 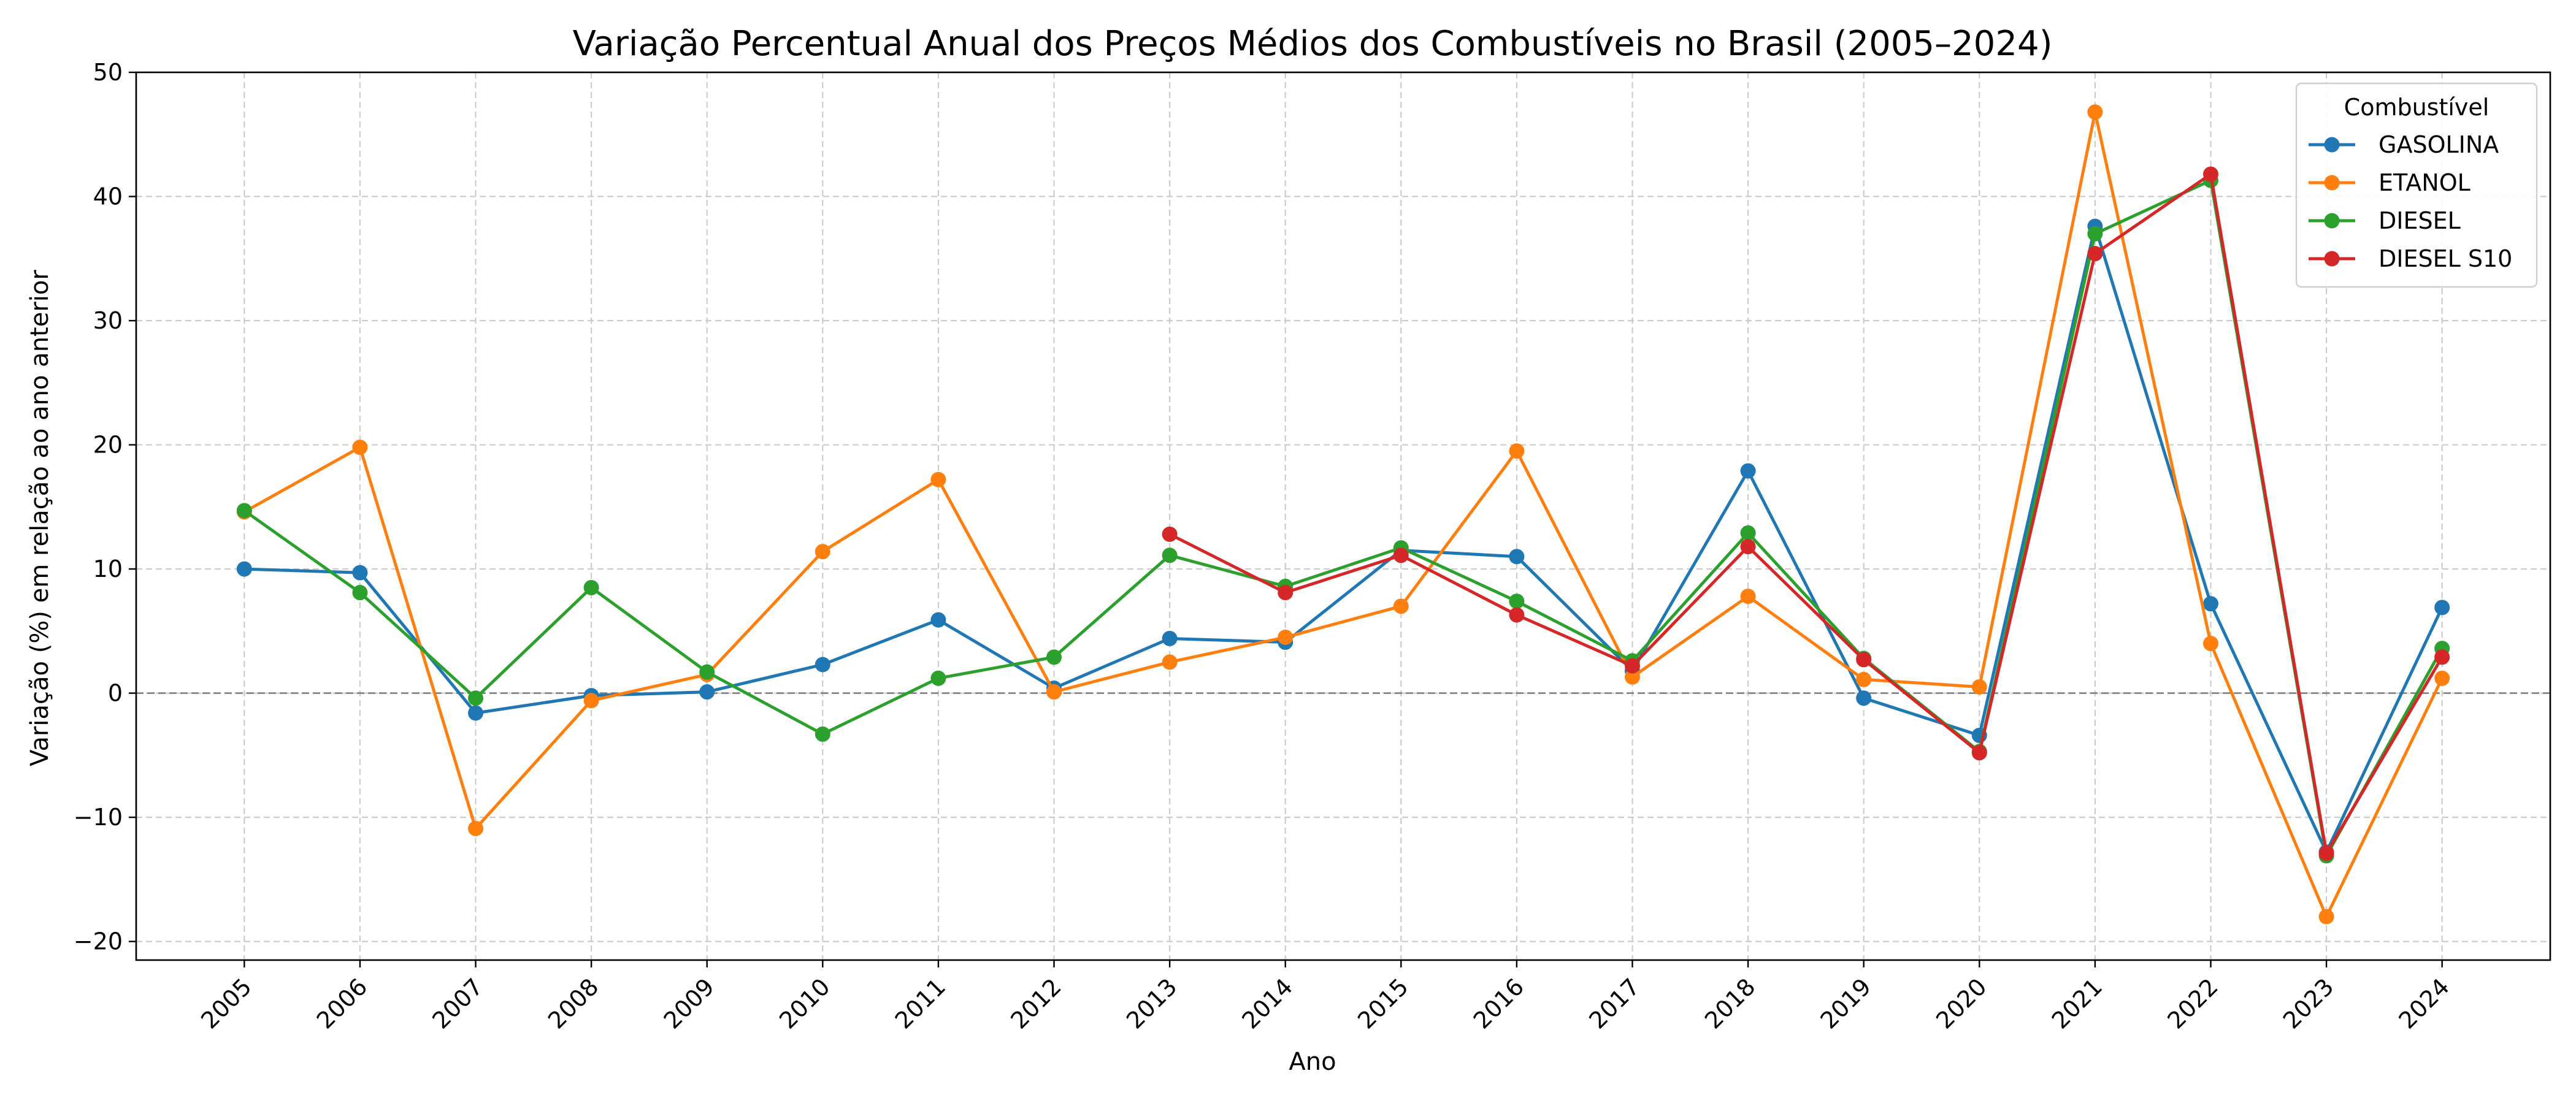 I want to click on x-tick-label: 2021, so click(x=2077, y=1003).